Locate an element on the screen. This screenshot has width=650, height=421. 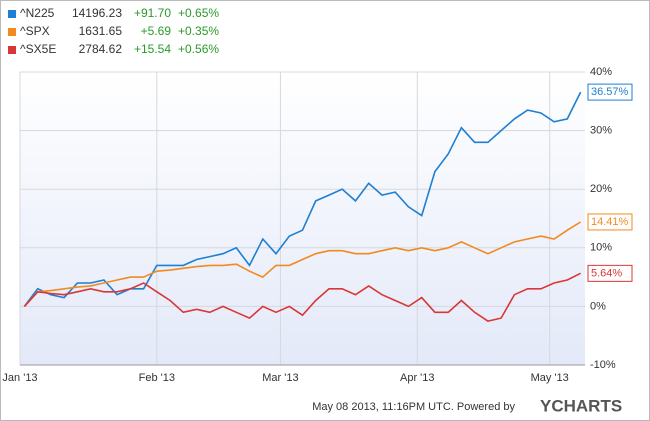
end-label: 36.57% is located at coordinates (610, 92).